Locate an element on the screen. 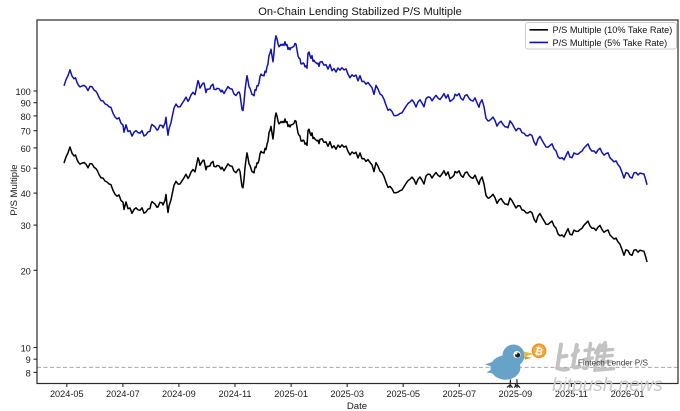 Image resolution: width=680 pixels, height=411 pixels. svg-text: Date is located at coordinates (357, 406).